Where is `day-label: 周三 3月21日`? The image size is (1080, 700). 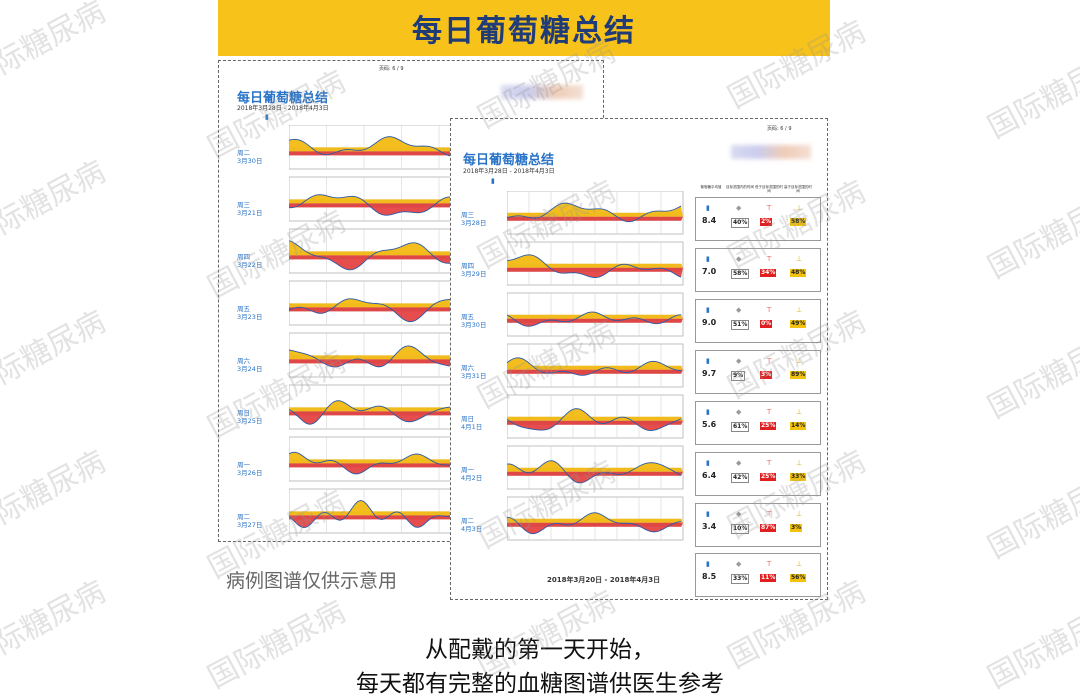 day-label: 周三 3月21日 is located at coordinates (250, 209).